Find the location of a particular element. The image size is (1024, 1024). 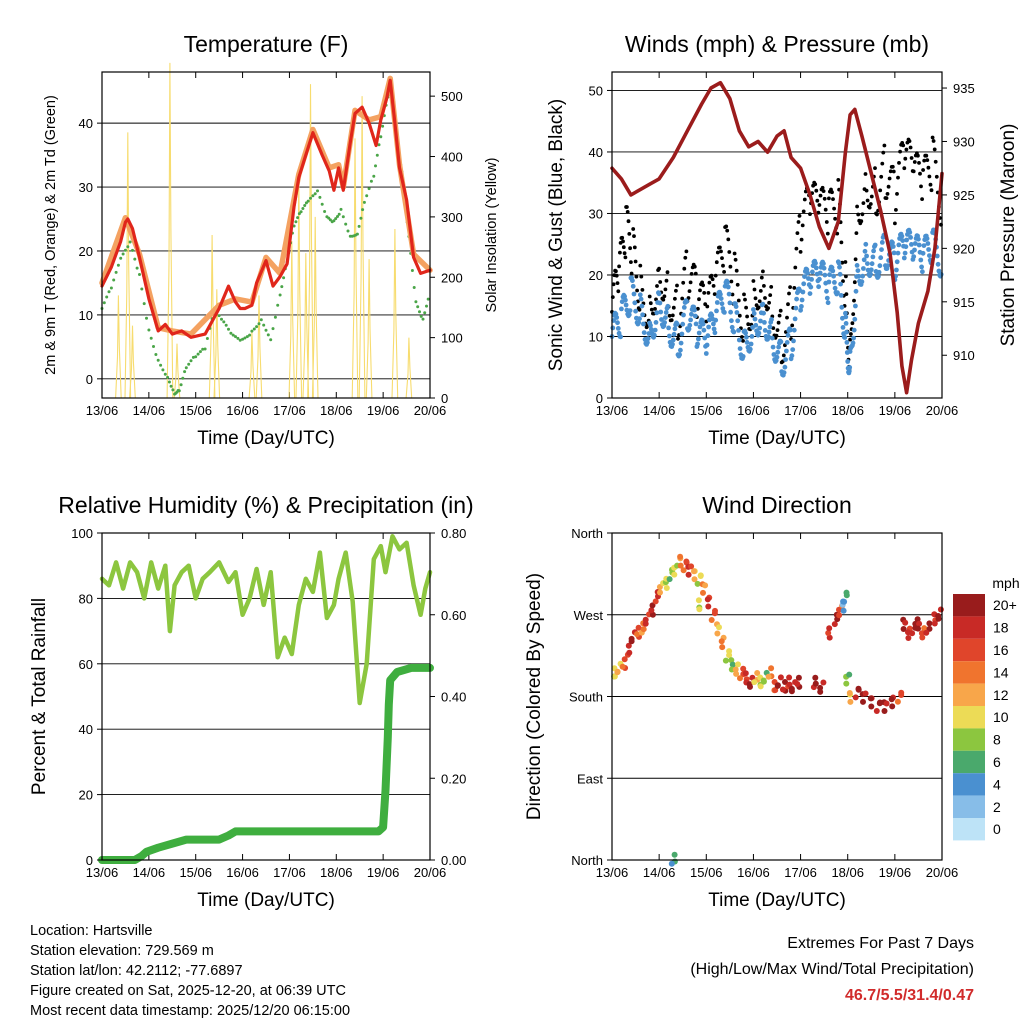

y-tick-label-right: 925 is located at coordinates (964, 195).